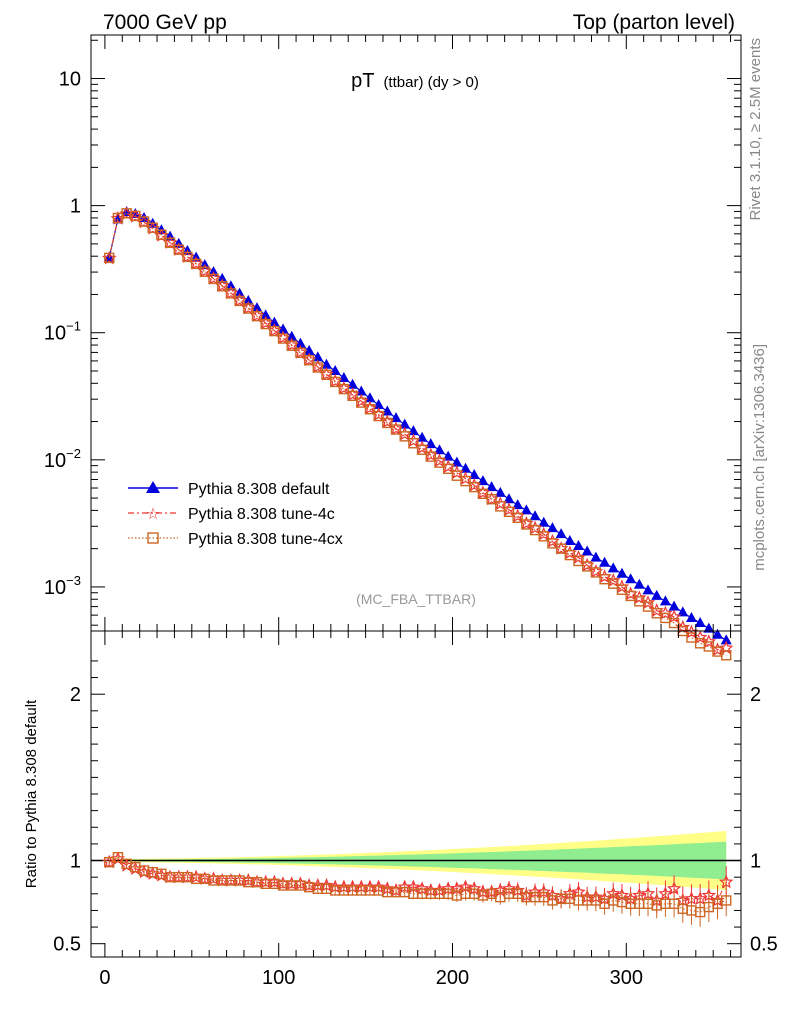  I want to click on rivet-version-label: Rivet 3.1.10, ≥ 2.5M events, so click(755, 129).